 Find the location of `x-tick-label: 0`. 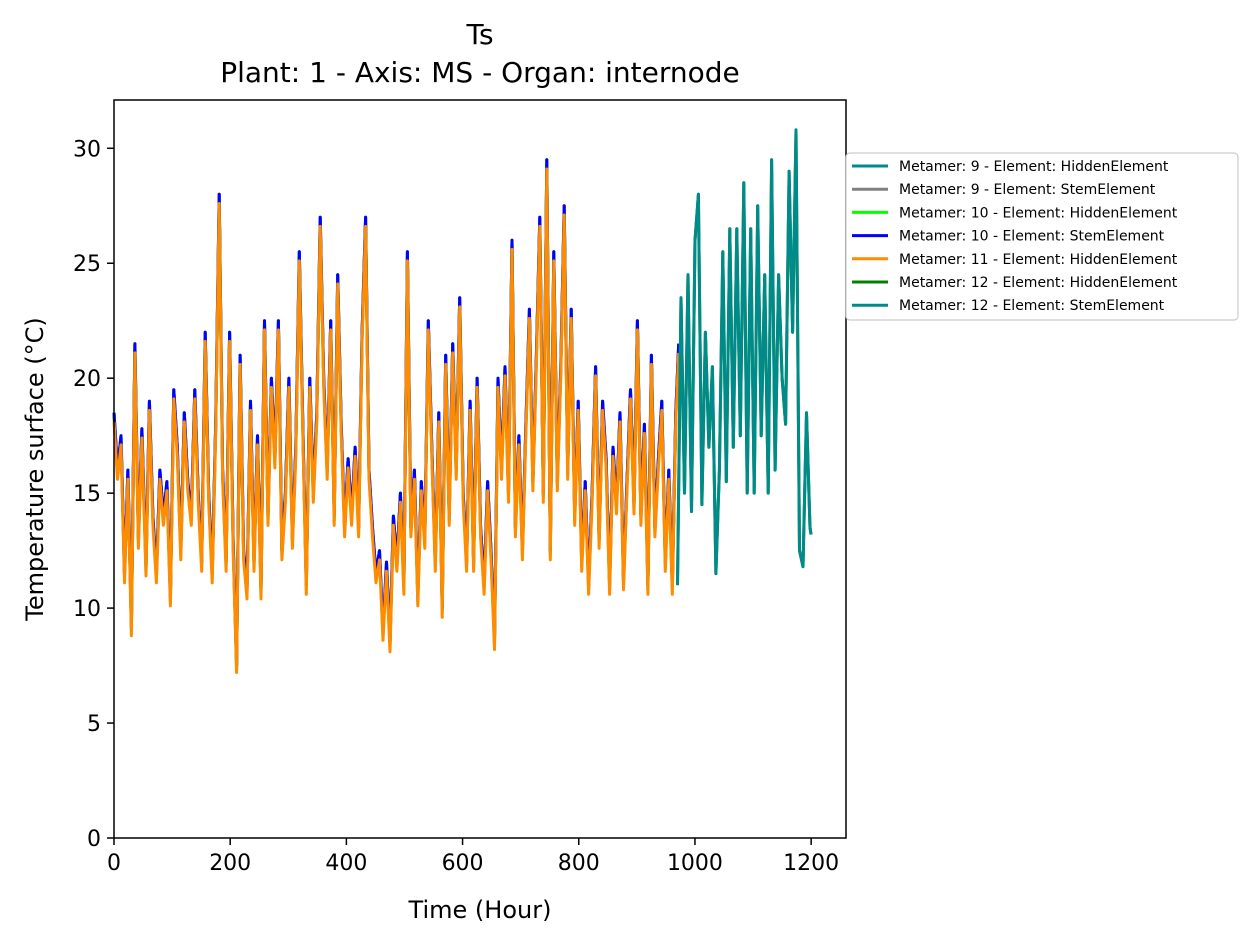

x-tick-label: 0 is located at coordinates (114, 863).